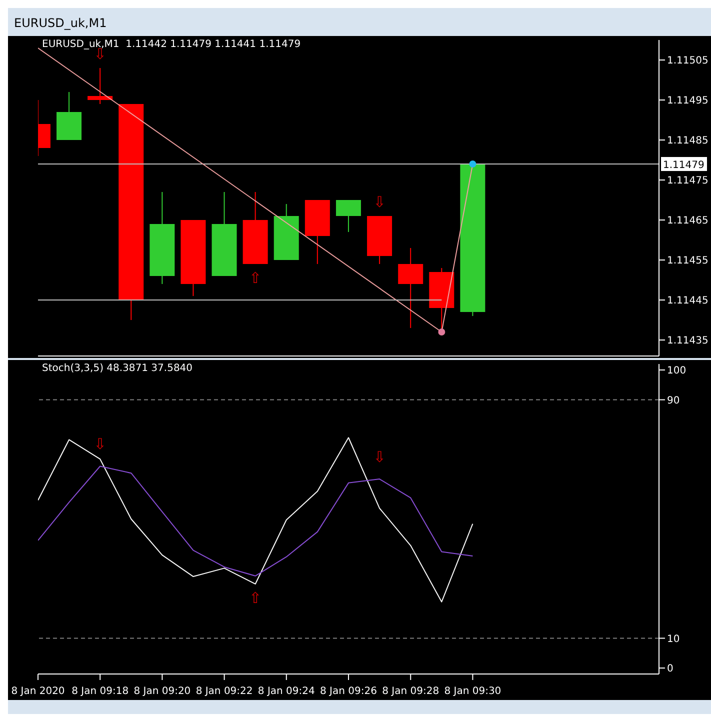  What do you see at coordinates (687, 221) in the screenshot?
I see `y-tick-label: 1.11465` at bounding box center [687, 221].